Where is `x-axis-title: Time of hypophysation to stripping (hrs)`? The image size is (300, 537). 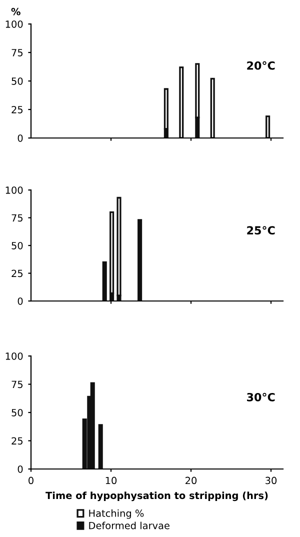 x-axis-title: Time of hypophysation to stripping (hrs) is located at coordinates (157, 497).